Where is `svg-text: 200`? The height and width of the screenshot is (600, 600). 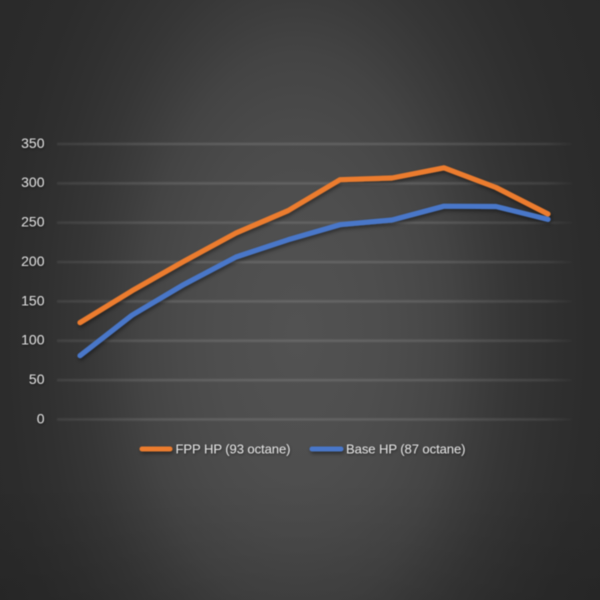 svg-text: 200 is located at coordinates (33, 261).